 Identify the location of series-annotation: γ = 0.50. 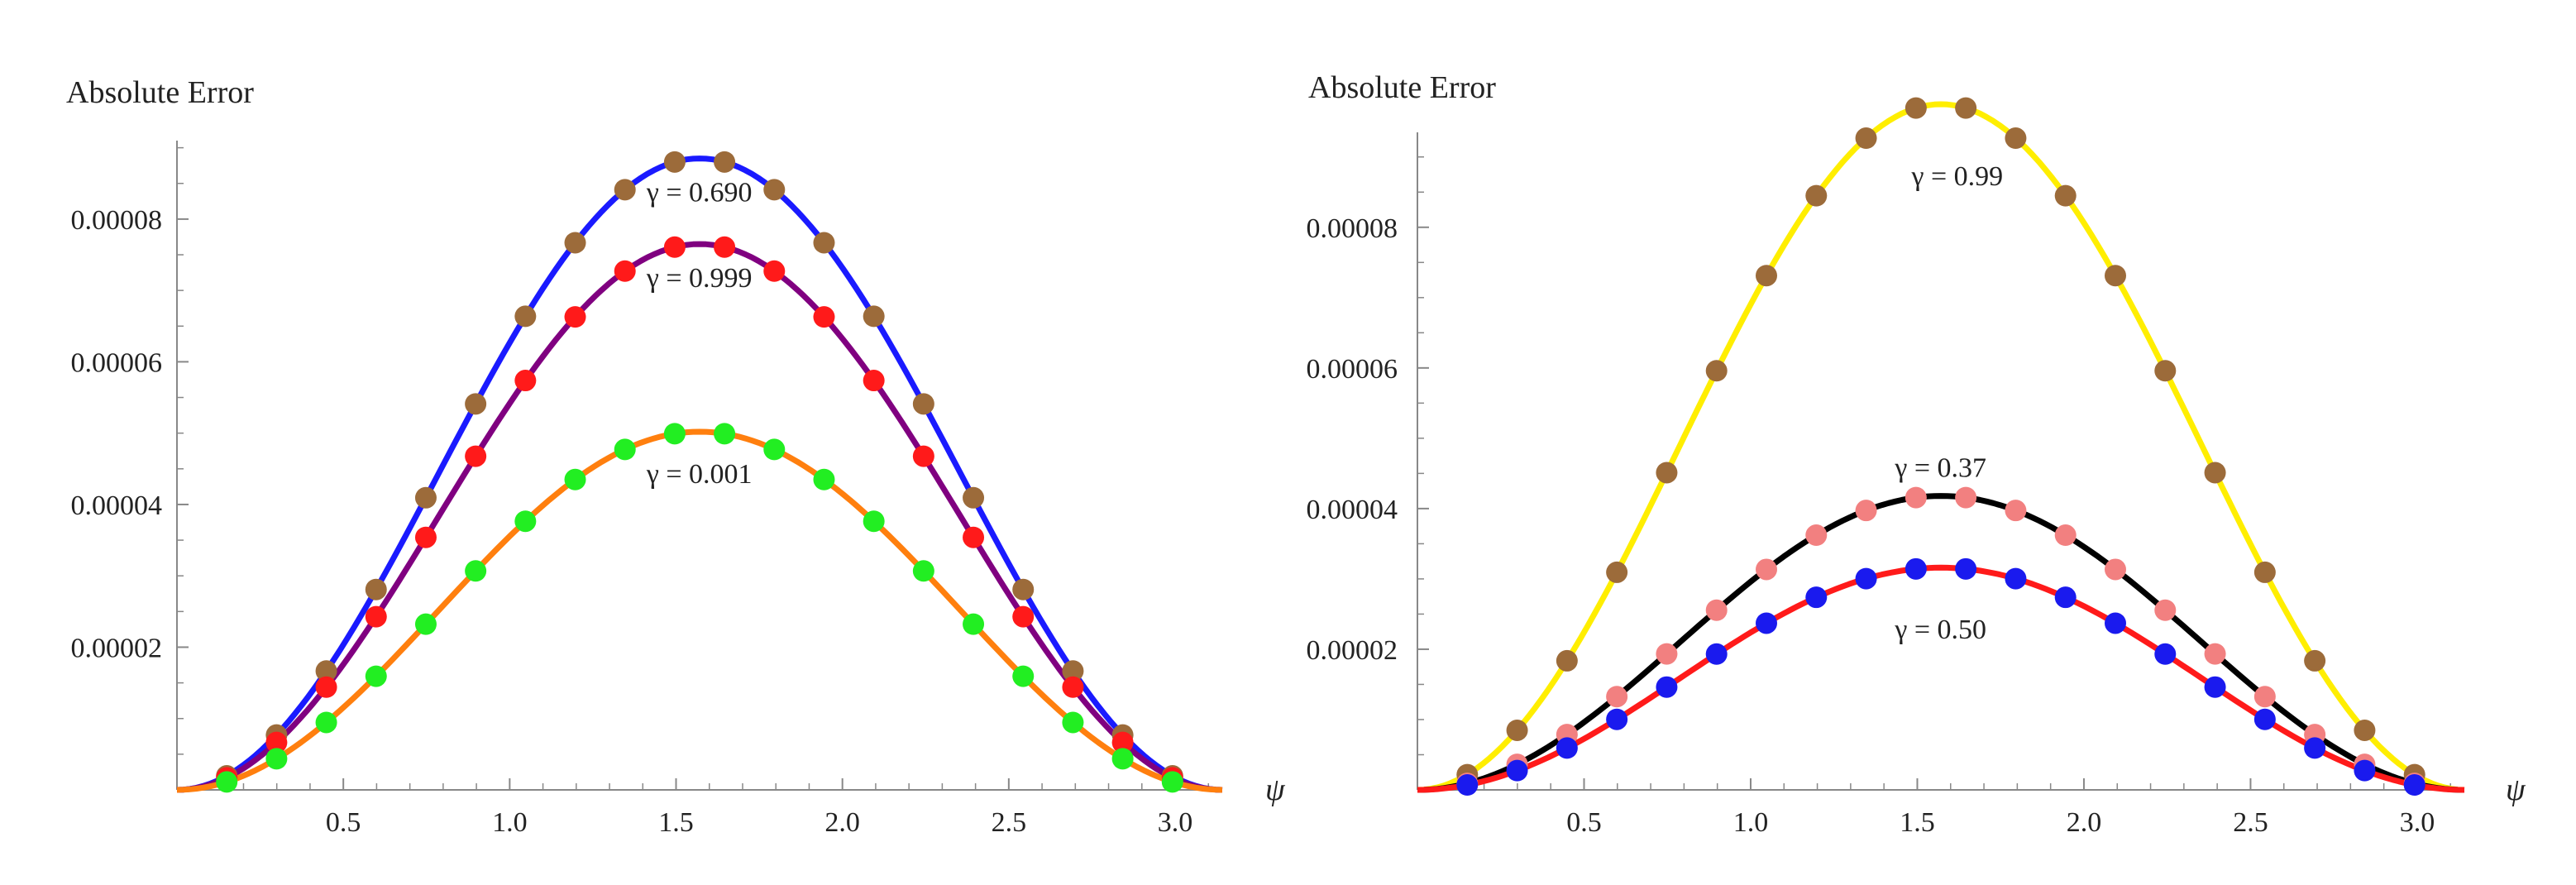
(1940, 630).